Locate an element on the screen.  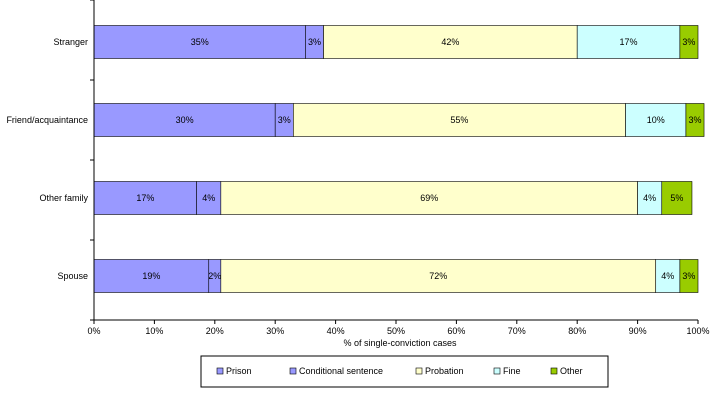
x-tick-label: 60% is located at coordinates (456, 331).